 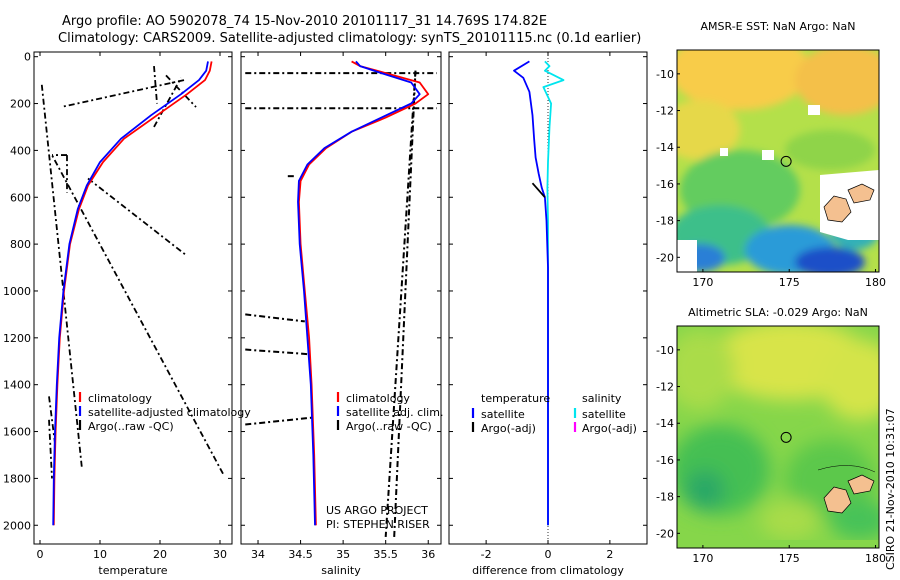 What do you see at coordinates (665, 460) in the screenshot?
I see `sla-map-y-tick-label: -16` at bounding box center [665, 460].